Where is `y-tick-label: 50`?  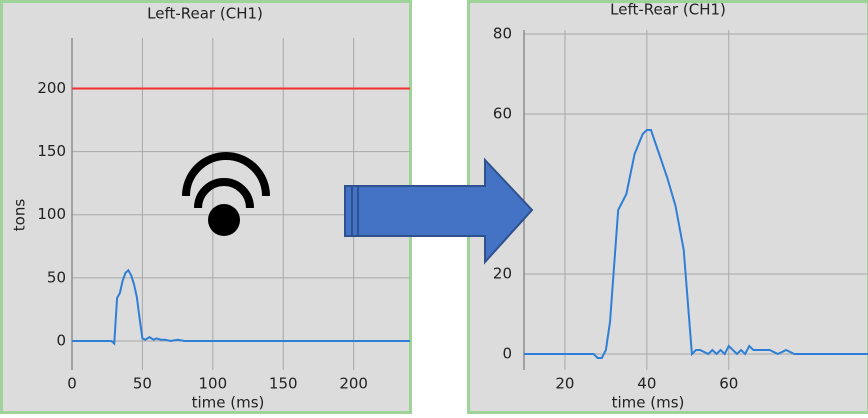
y-tick-label: 50 is located at coordinates (56, 277).